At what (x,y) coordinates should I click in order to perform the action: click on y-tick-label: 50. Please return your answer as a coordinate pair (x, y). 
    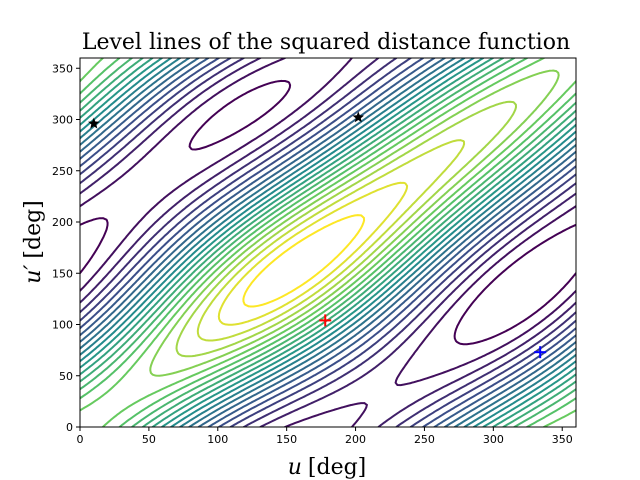
    Looking at the image, I should click on (66, 376).